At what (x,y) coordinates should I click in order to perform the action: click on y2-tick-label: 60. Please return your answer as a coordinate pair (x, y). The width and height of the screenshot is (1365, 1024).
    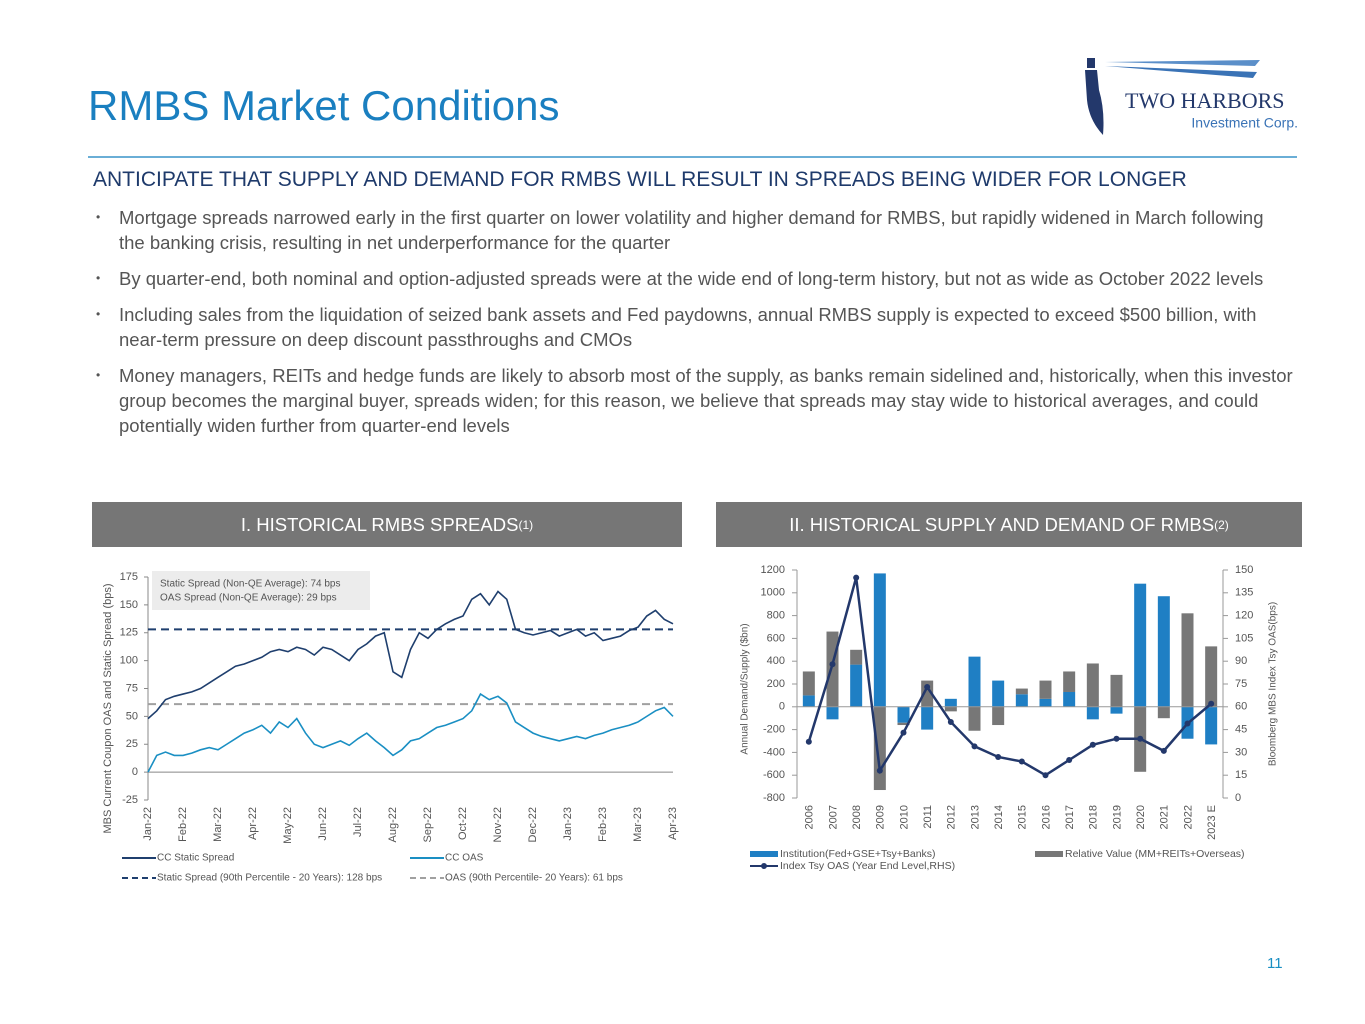
    Looking at the image, I should click on (1241, 707).